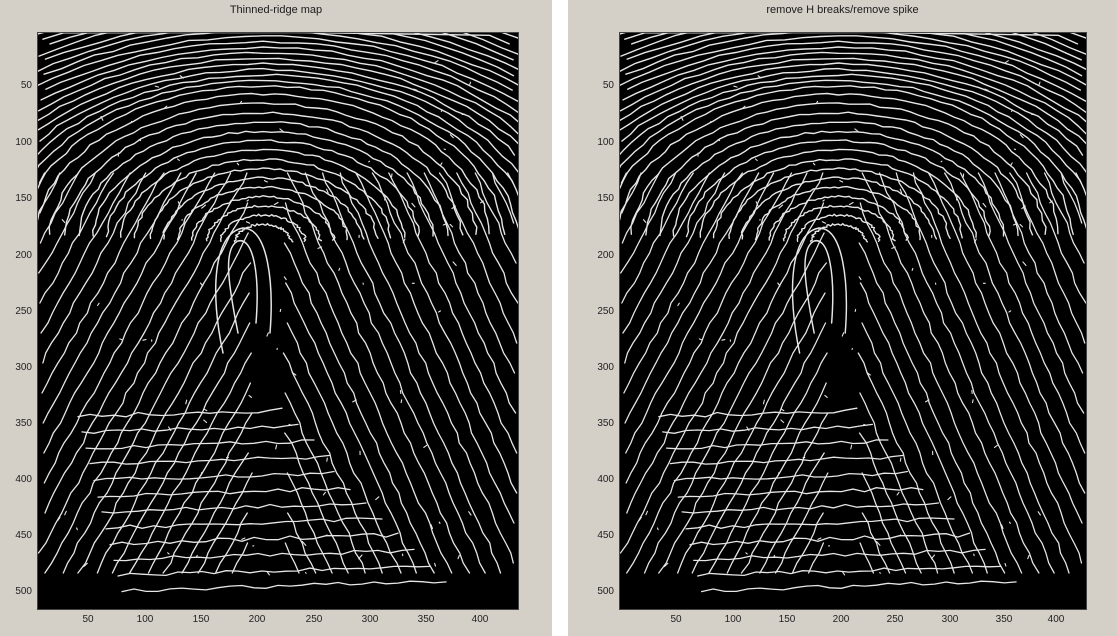  Describe the element at coordinates (605, 255) in the screenshot. I see `y-tick-label: 200` at that location.